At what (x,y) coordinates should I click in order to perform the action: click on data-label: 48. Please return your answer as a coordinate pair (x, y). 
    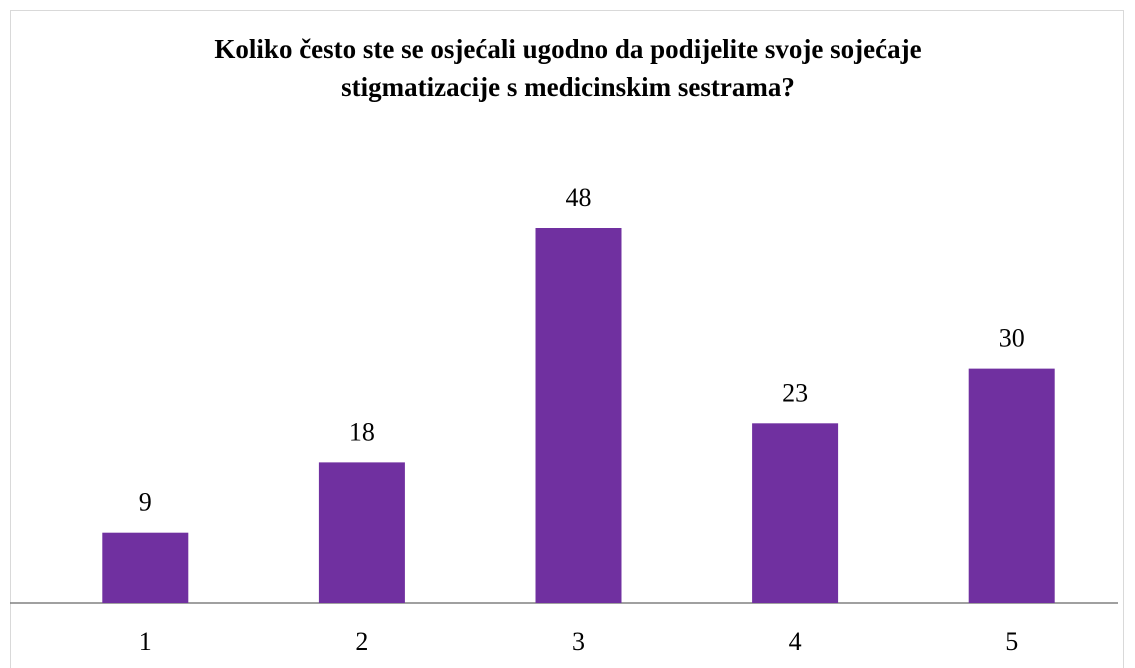
    Looking at the image, I should click on (579, 197).